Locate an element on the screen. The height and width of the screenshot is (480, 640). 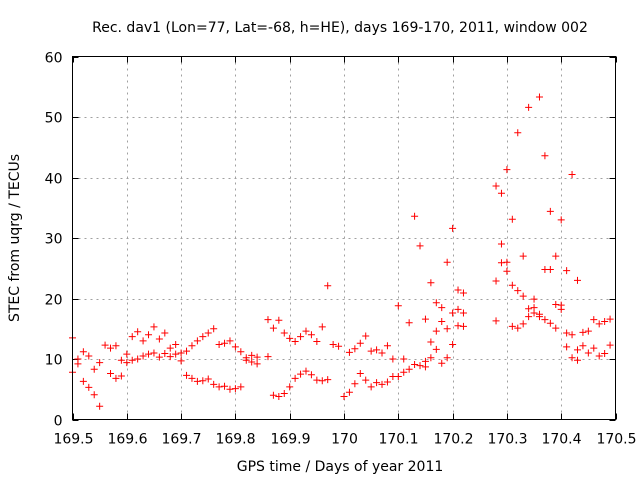
y-tick-label: 50 is located at coordinates (54, 119).